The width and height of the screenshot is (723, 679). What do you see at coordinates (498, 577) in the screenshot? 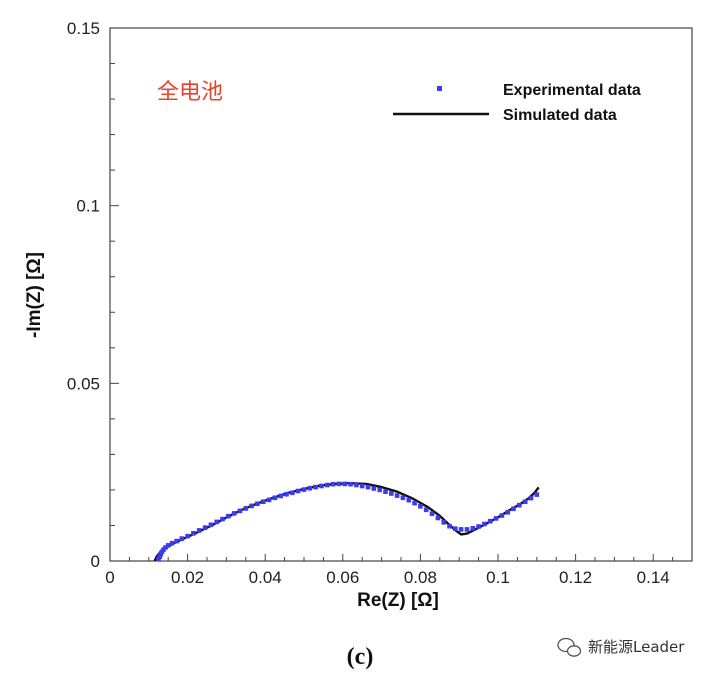
I see `x-tick-label: 0.1` at bounding box center [498, 577].